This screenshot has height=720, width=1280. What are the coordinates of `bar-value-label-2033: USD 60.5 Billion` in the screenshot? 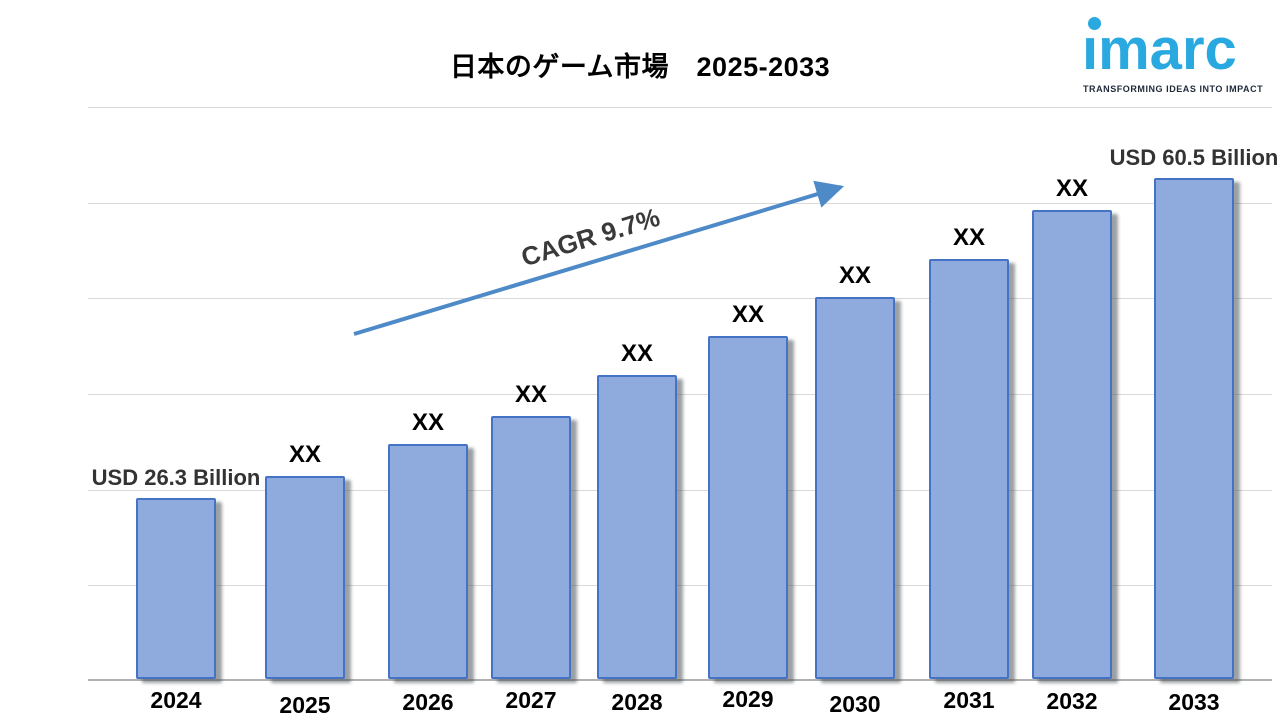 It's located at (1194, 157).